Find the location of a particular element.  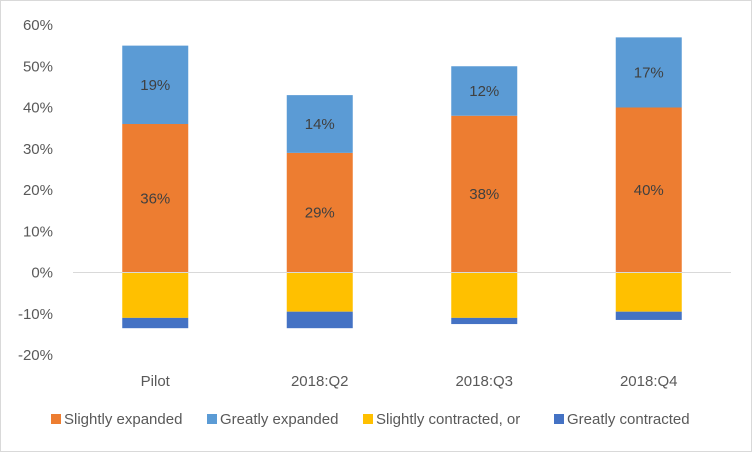

data-label: 29% is located at coordinates (320, 213).